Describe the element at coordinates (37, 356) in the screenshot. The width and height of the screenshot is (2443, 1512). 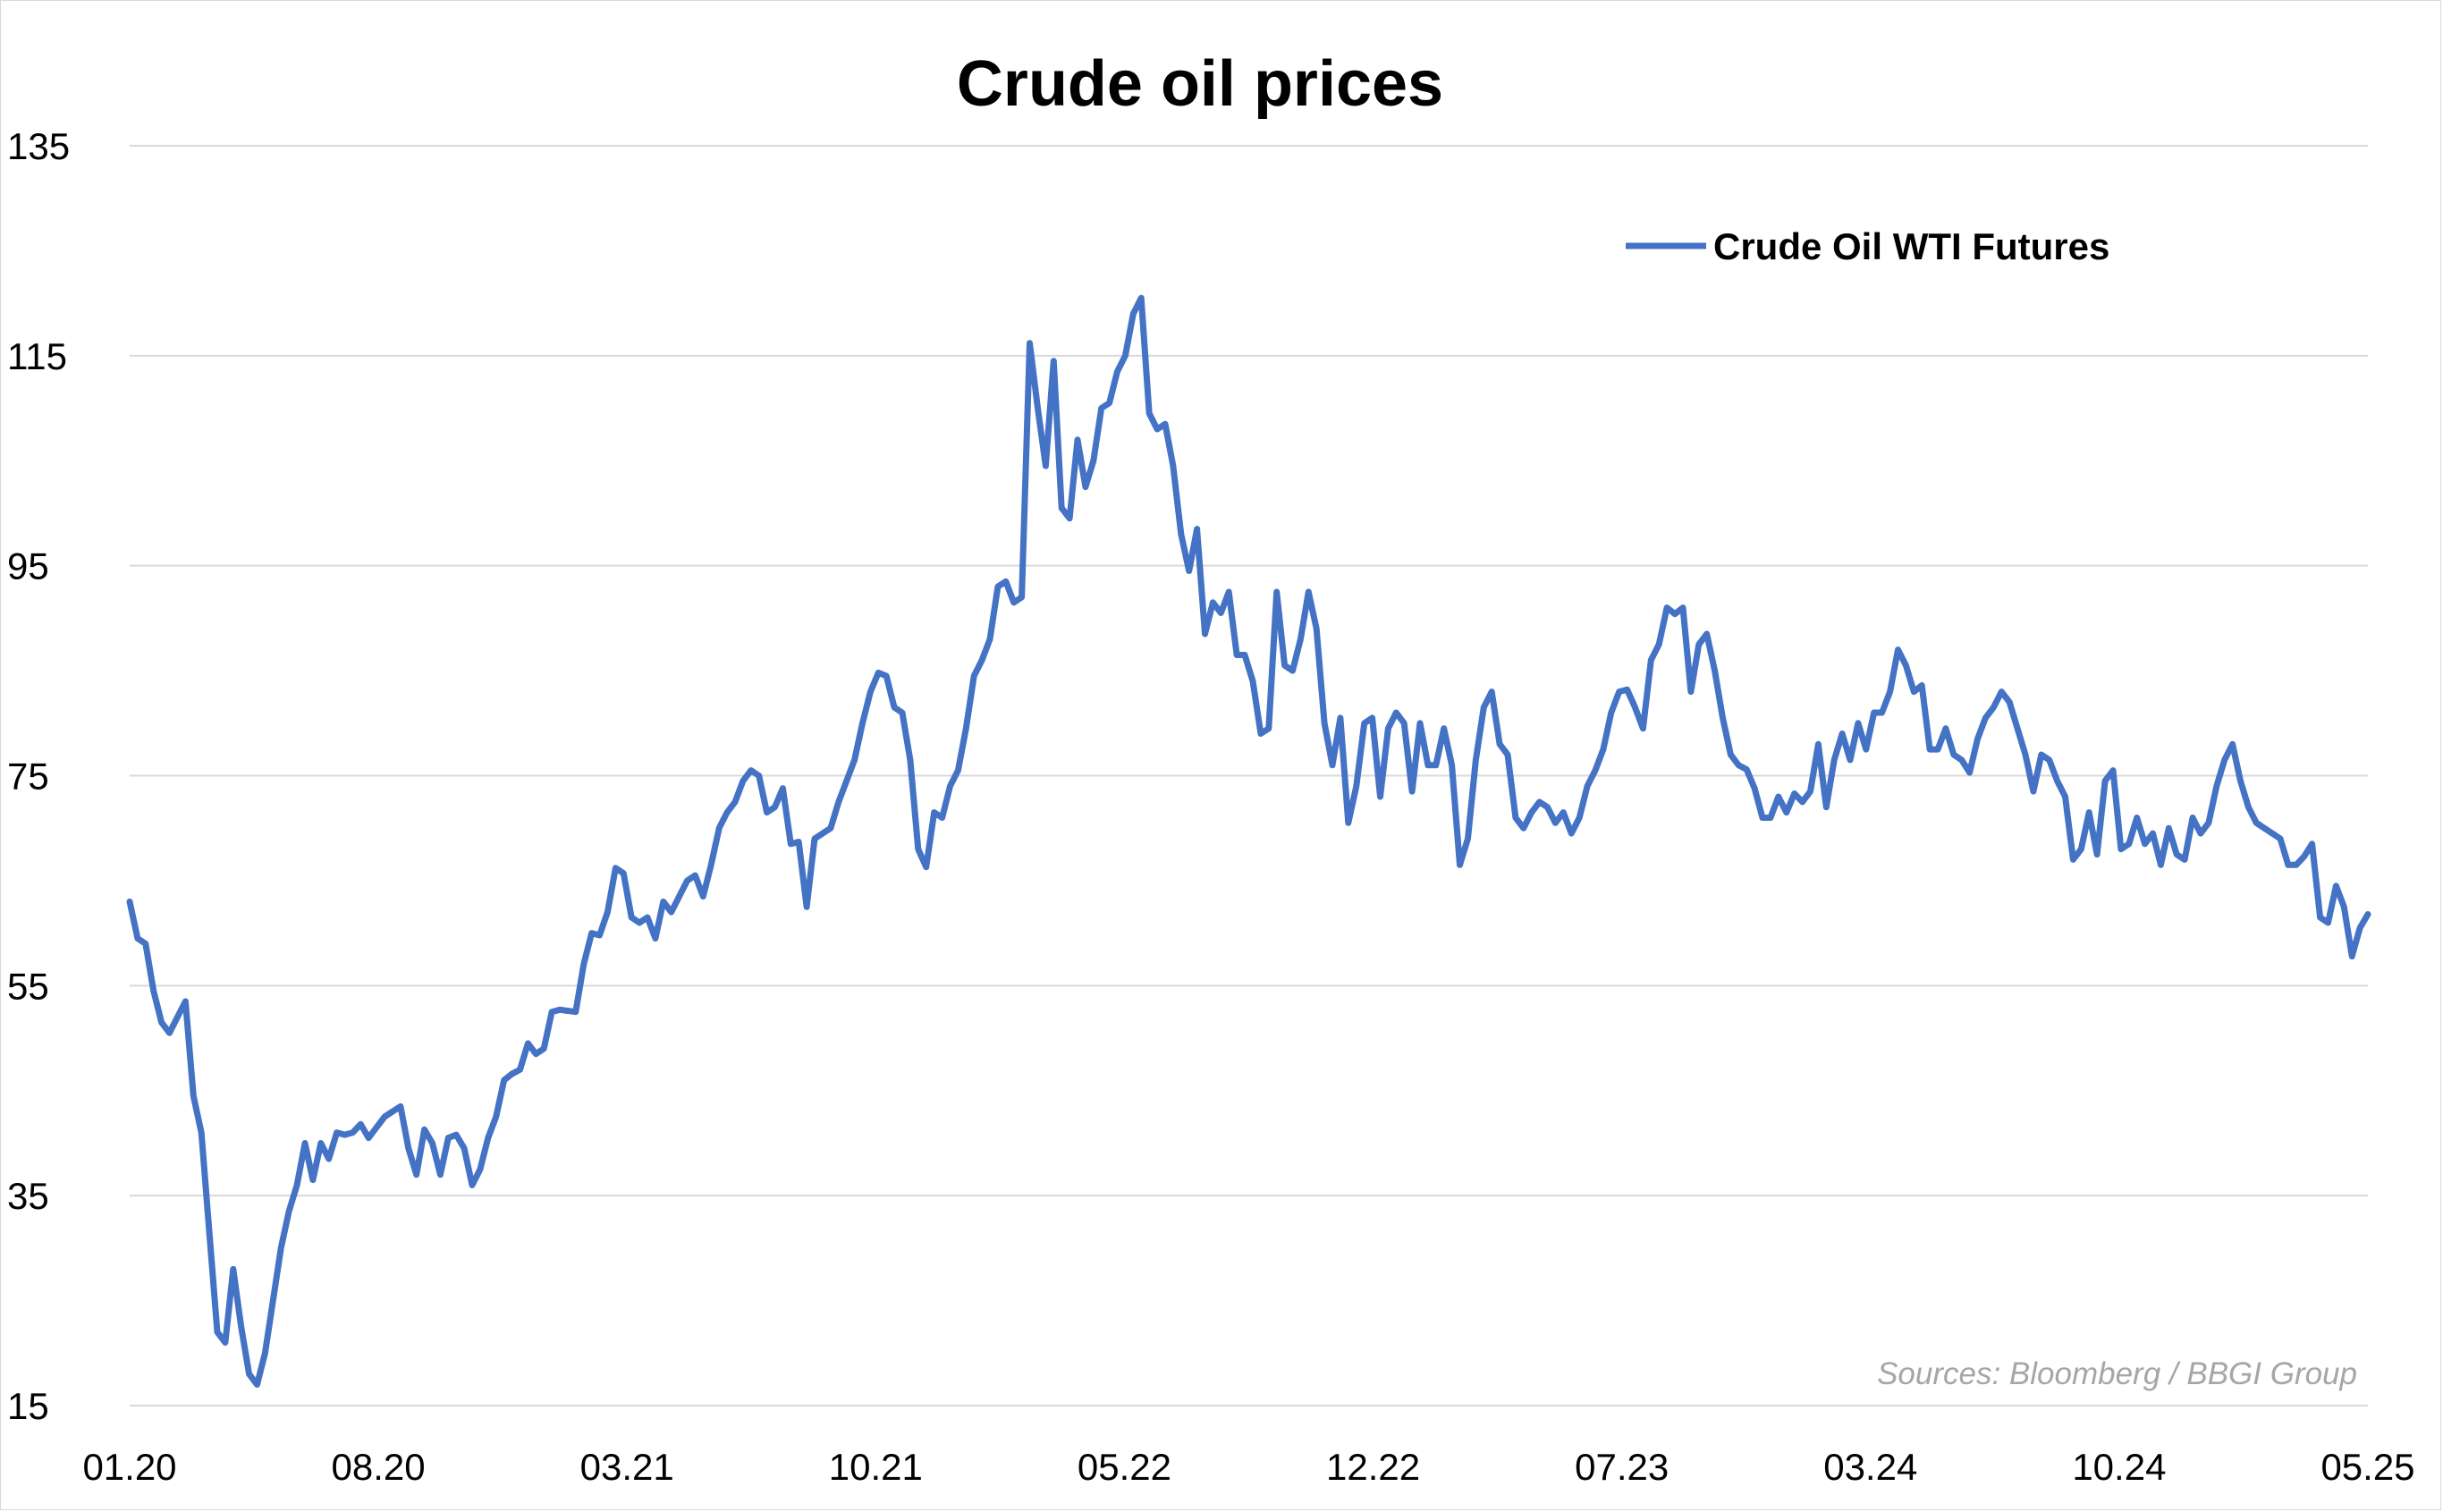
I see `y-tick-label: 115` at that location.